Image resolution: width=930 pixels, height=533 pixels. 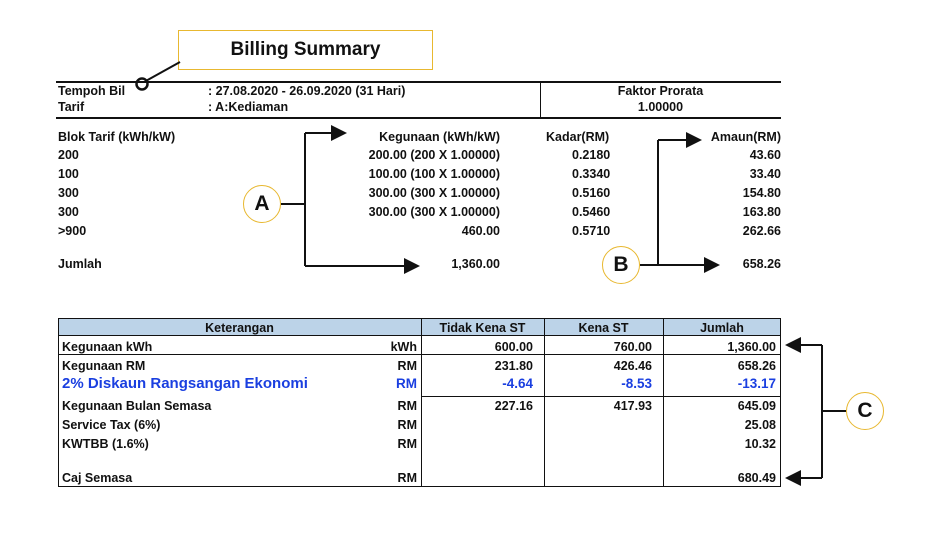 I want to click on info-top-rule, so click(x=418, y=82).